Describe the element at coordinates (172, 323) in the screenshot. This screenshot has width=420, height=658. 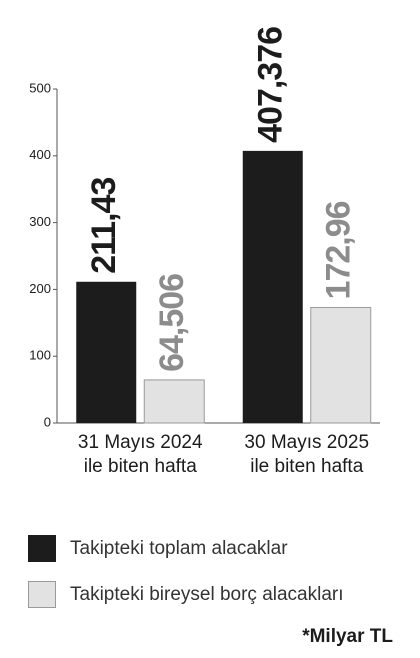
I see `value-label: 64,506` at that location.